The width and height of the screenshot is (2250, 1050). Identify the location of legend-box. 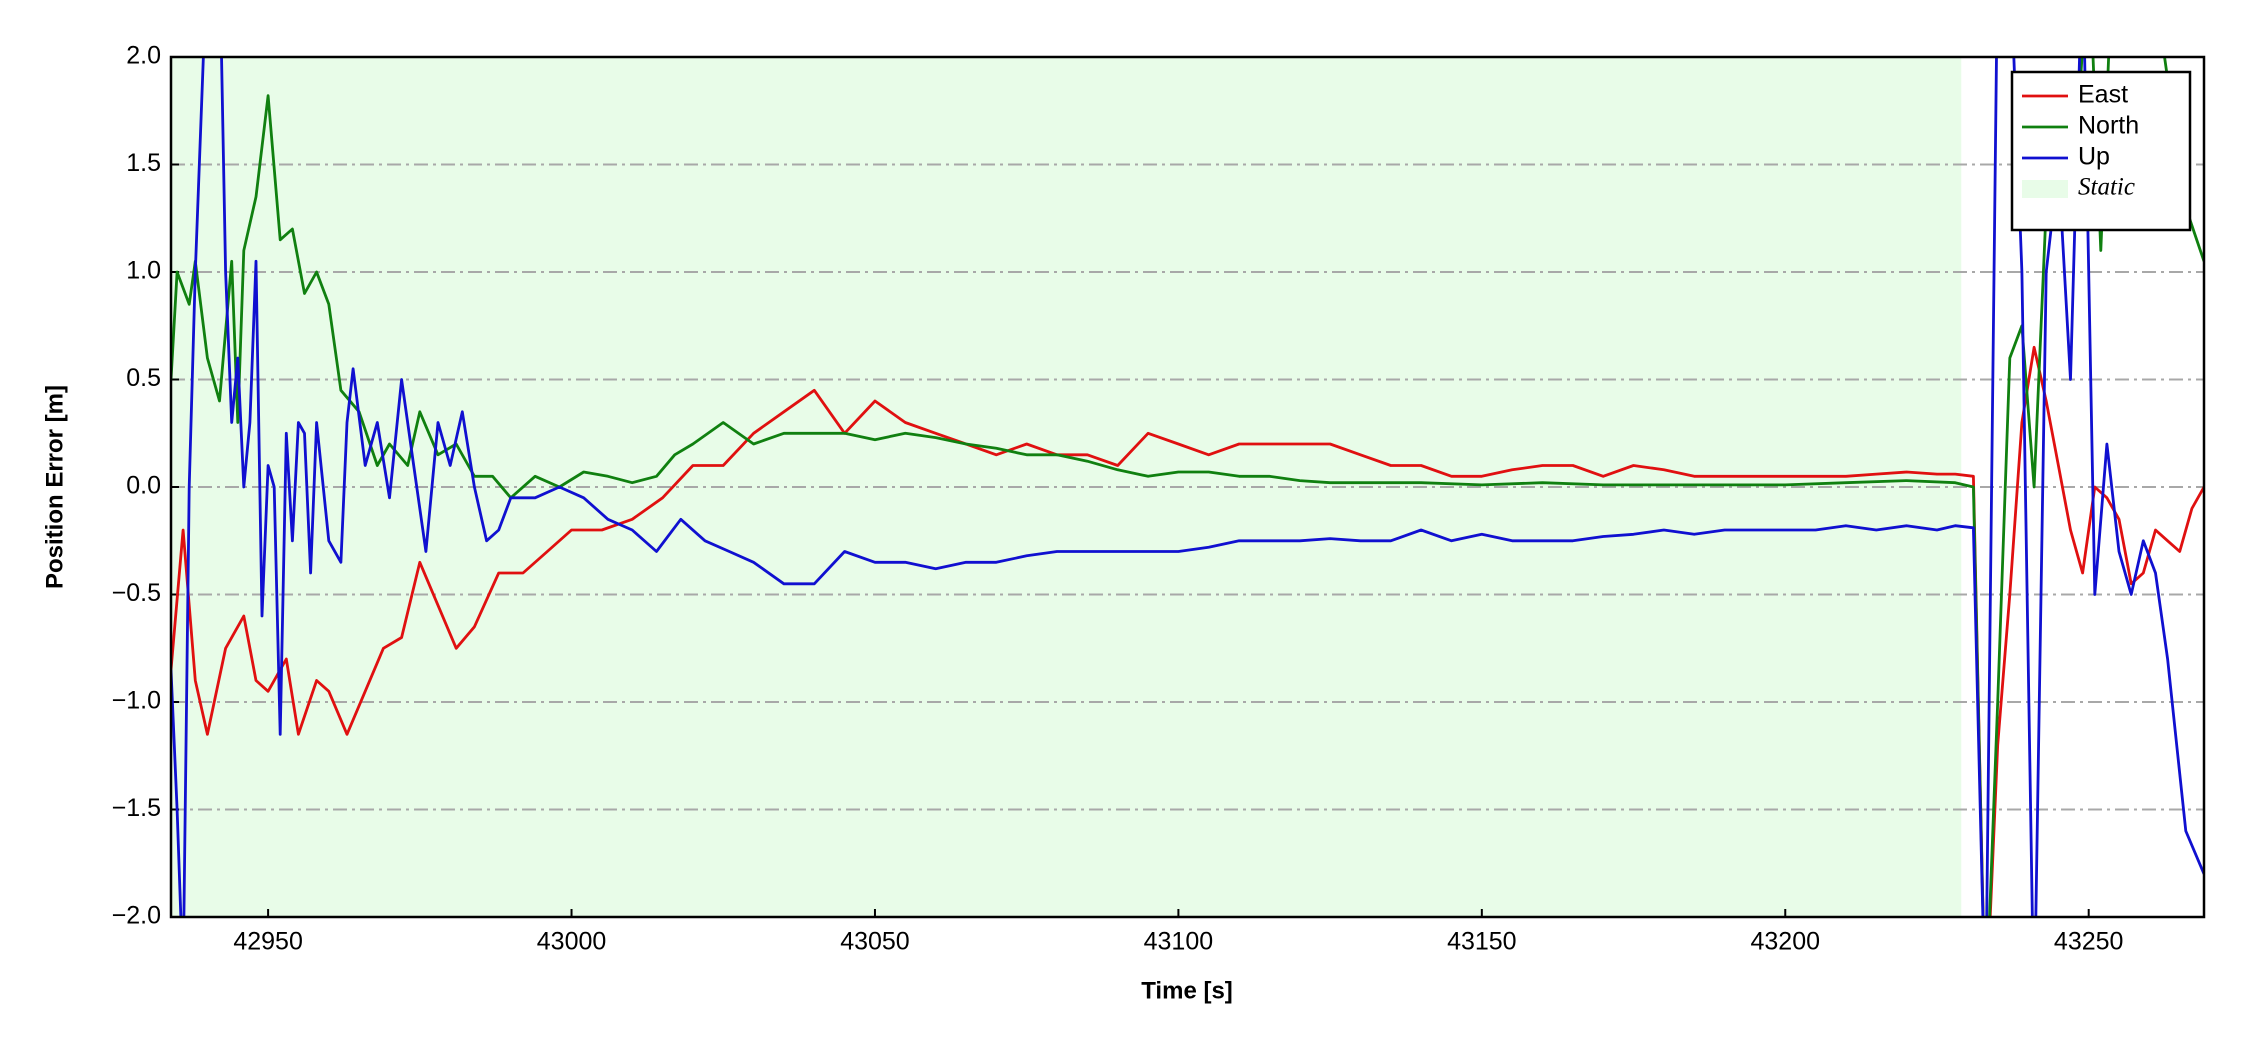
(2101, 151).